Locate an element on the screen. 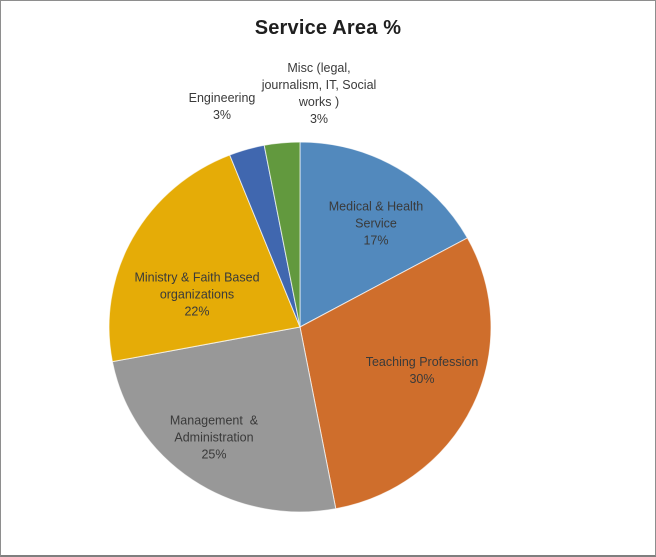 The height and width of the screenshot is (557, 656). pie-slice-management-administration is located at coordinates (224, 419).